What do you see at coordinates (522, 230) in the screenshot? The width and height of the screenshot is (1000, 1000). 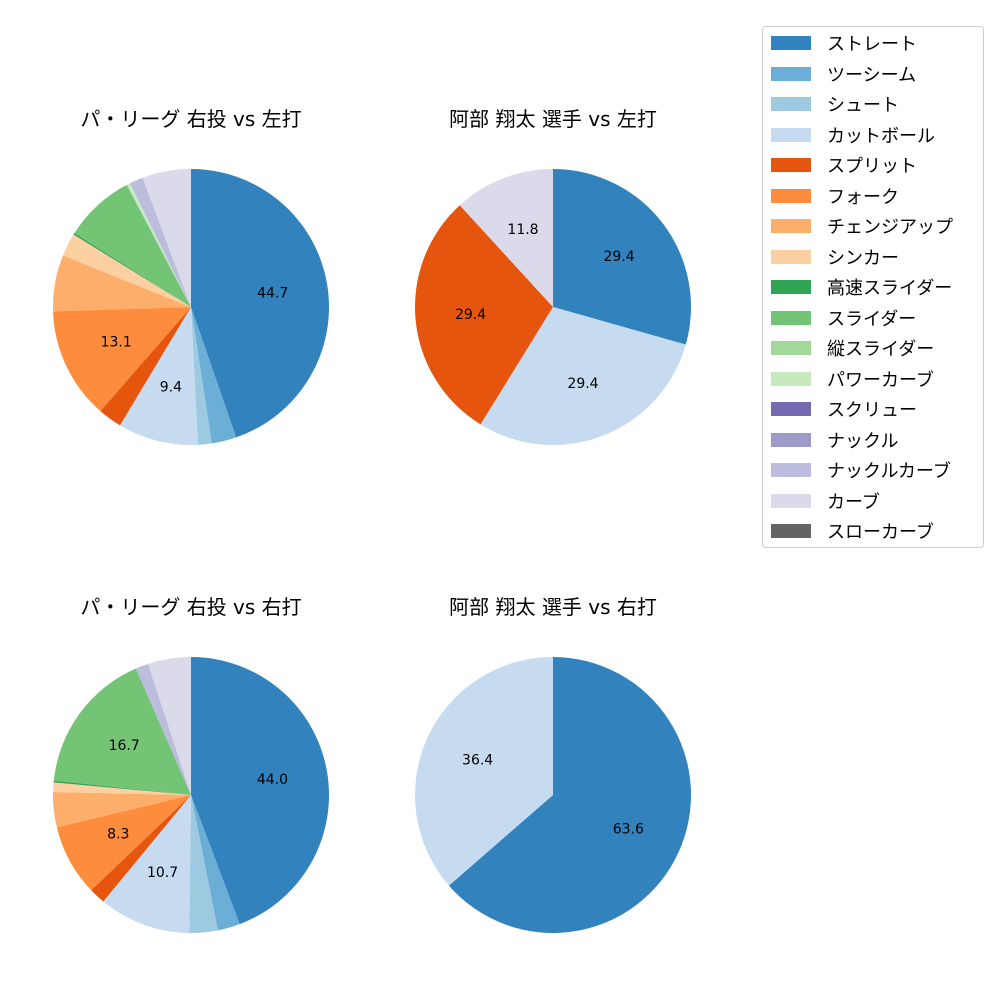 I see `pie-data-label: 11.8` at bounding box center [522, 230].